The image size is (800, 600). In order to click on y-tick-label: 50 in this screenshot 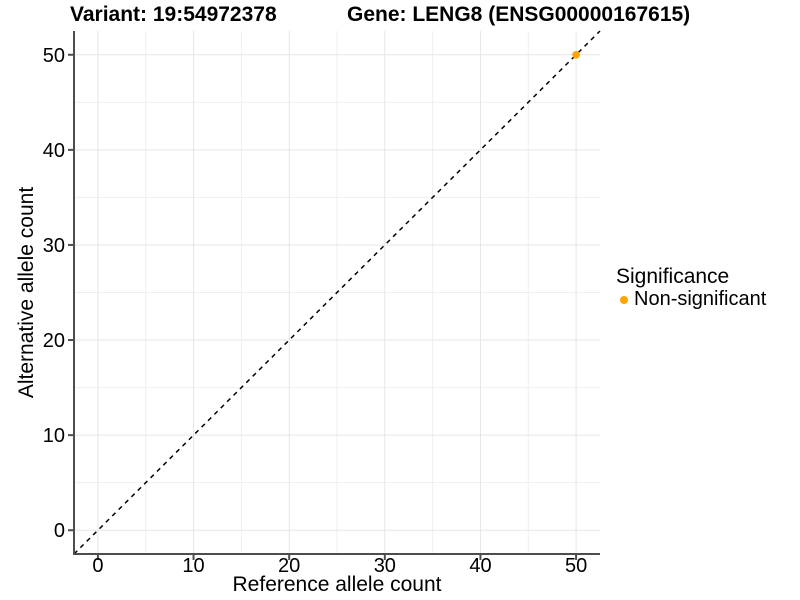, I will do `click(54, 56)`.